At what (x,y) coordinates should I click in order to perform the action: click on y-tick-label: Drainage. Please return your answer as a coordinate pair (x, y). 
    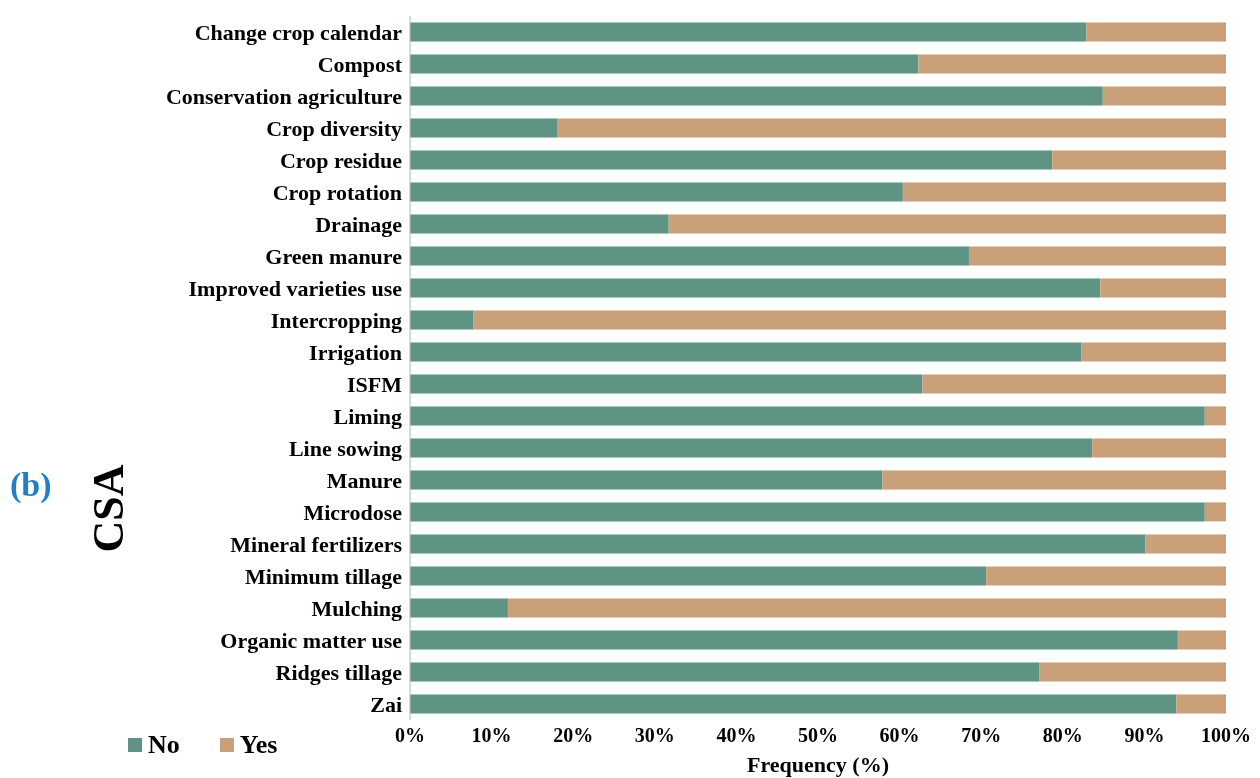
    Looking at the image, I should click on (359, 224).